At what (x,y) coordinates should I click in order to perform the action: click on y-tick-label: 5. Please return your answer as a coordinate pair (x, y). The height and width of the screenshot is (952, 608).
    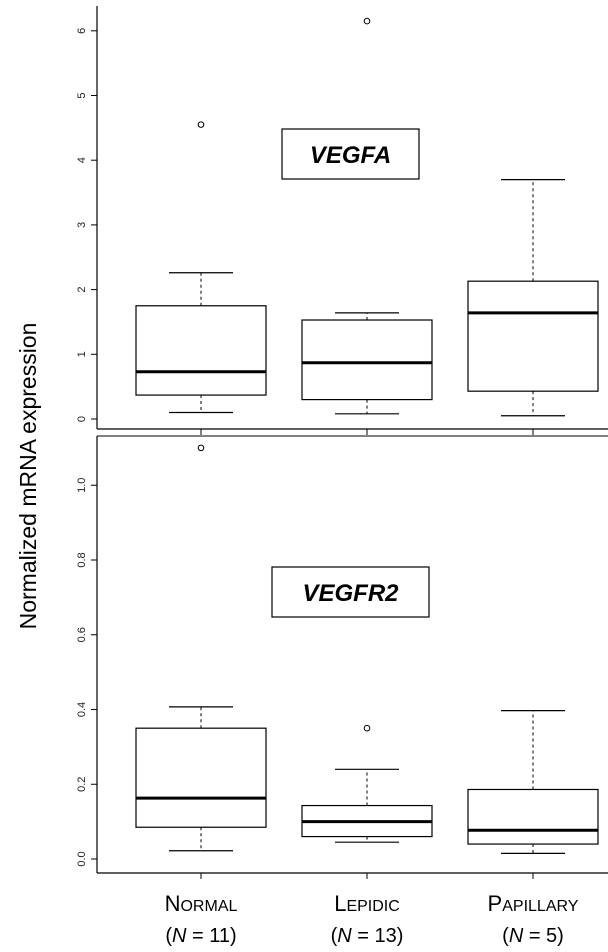
    Looking at the image, I should click on (82, 95).